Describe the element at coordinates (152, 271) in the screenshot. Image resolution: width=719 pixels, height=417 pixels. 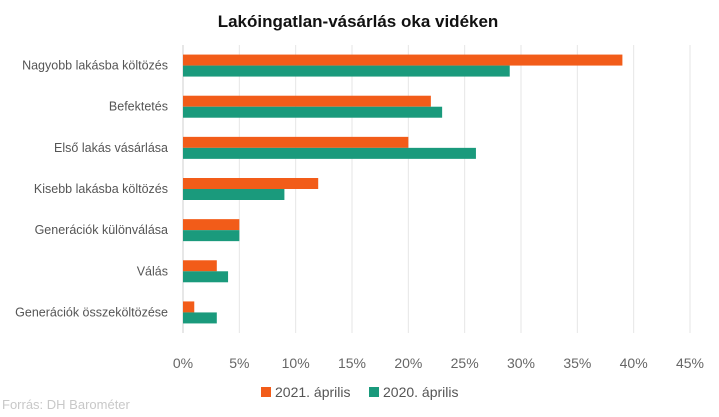
I see `category-label: Válás` at that location.